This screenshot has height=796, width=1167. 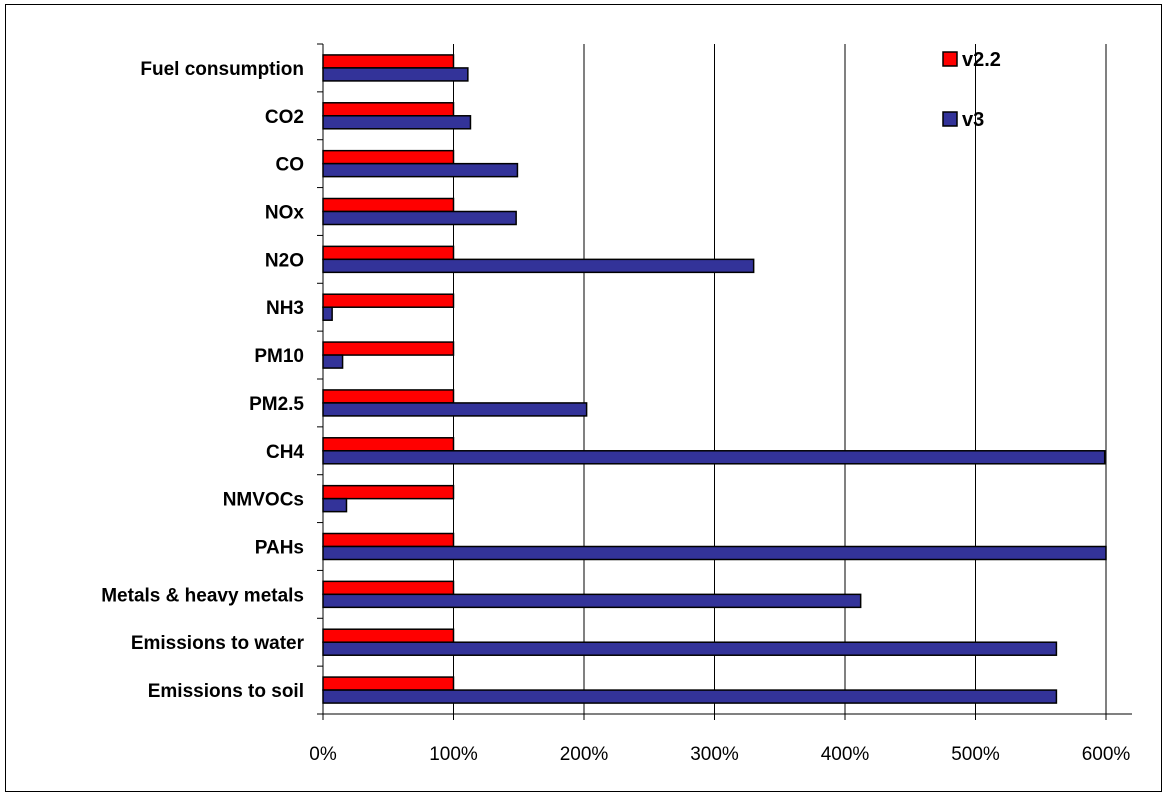 I want to click on category-label-10: PAHs, so click(x=279, y=548).